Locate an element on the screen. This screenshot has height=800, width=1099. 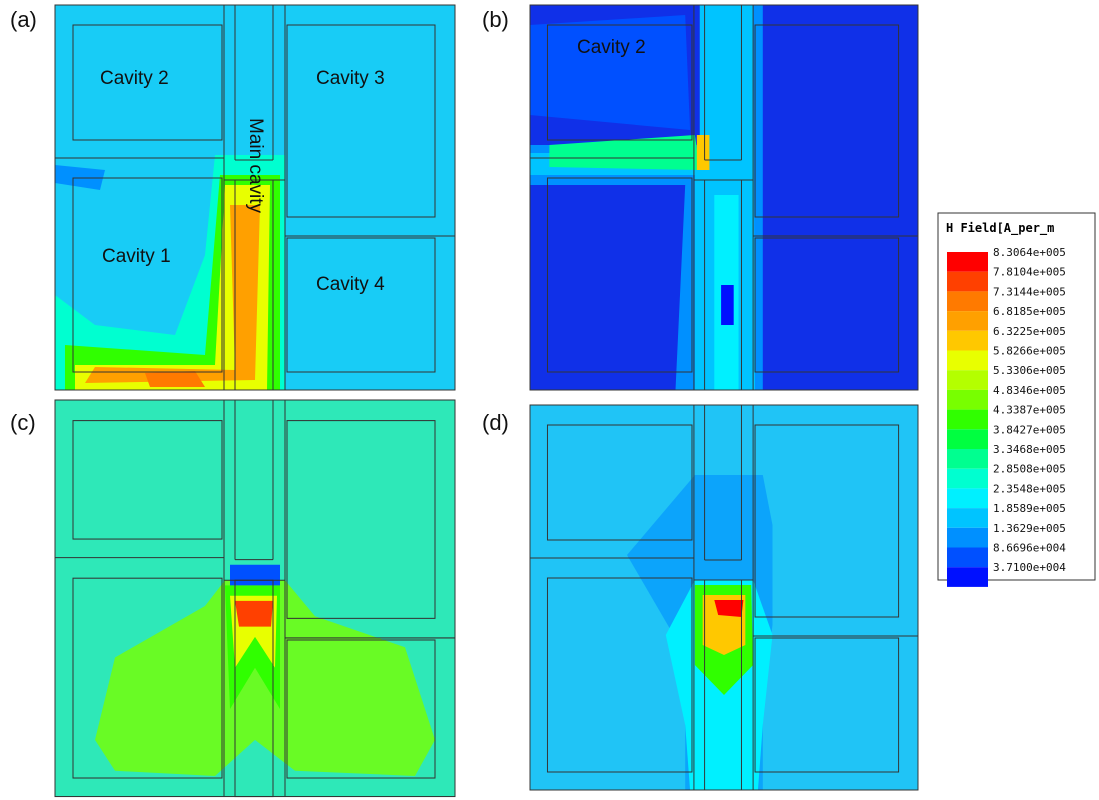
legend-label: 7.8104e+005 is located at coordinates (1029, 272).